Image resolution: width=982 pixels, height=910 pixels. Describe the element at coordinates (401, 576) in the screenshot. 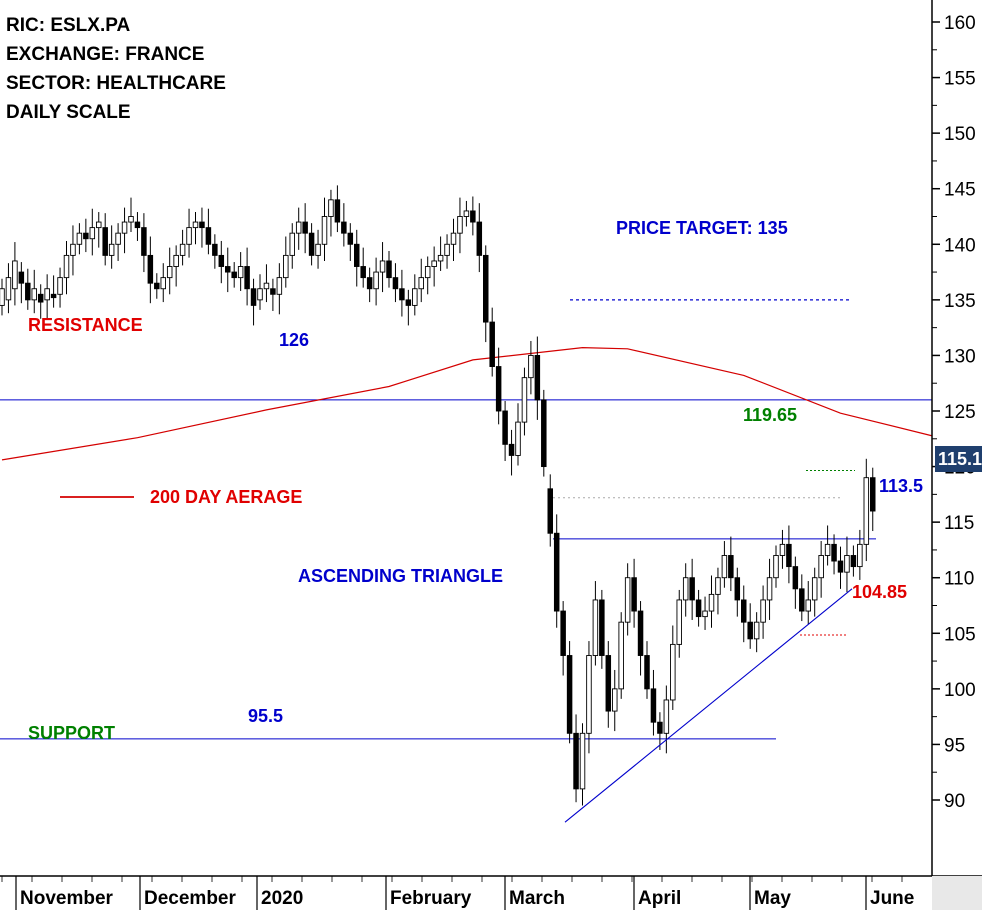

I see `pattern-label: ASCENDING TRIANGLE` at that location.